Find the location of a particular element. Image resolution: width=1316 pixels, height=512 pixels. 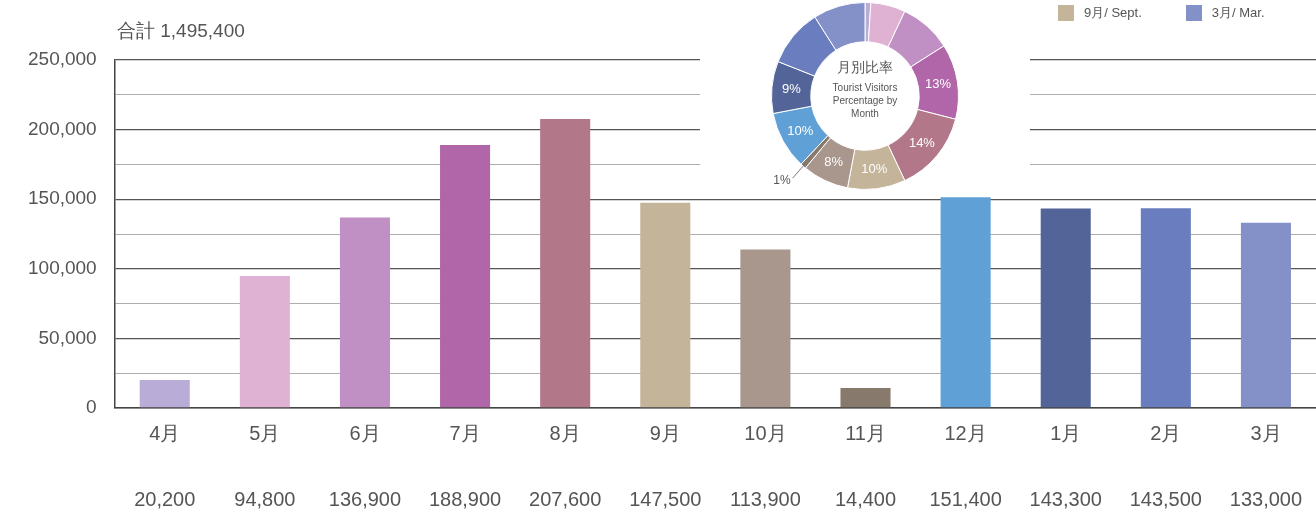

data-label: 9% is located at coordinates (792, 88).